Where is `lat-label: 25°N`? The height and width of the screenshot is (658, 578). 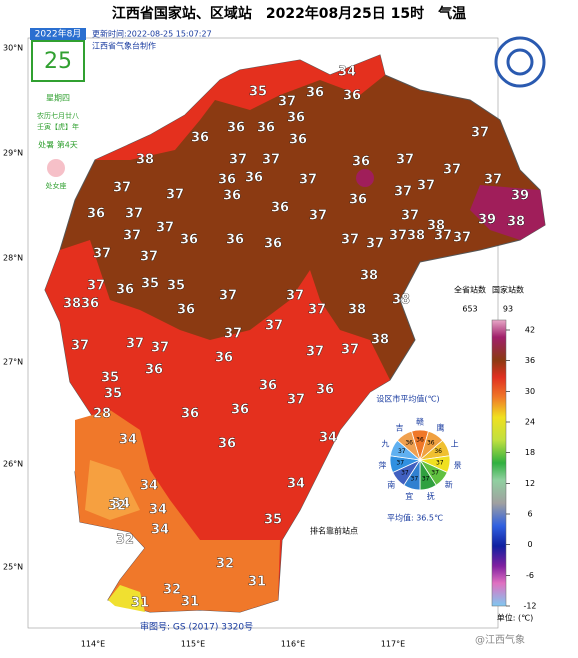 lat-label: 25°N is located at coordinates (13, 567).